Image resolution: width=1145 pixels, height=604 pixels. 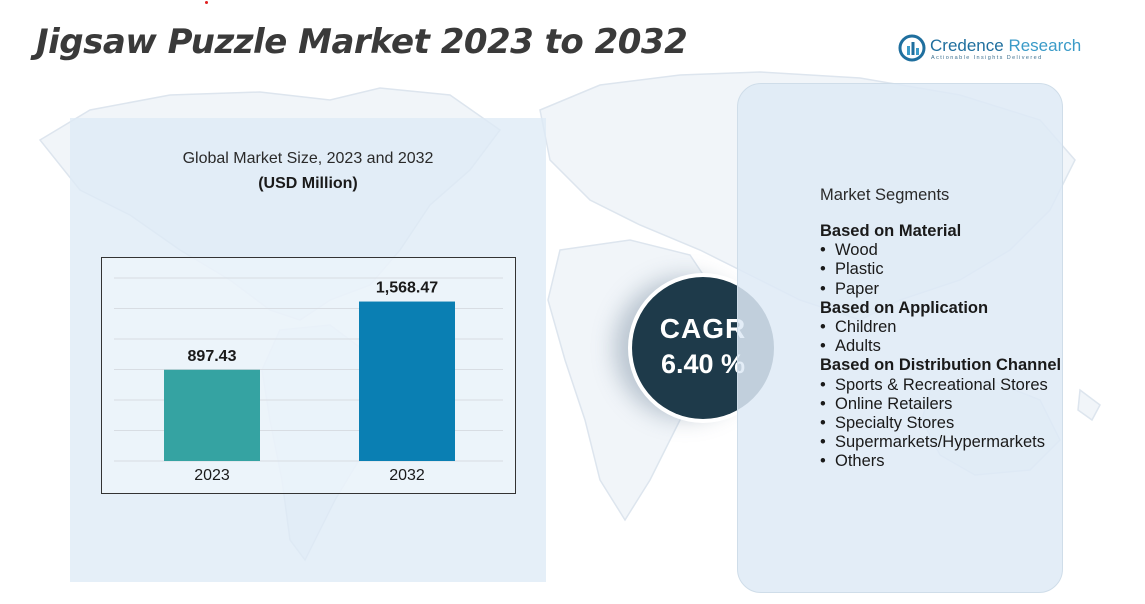 What do you see at coordinates (407, 288) in the screenshot?
I see `data-label-2032: 1,568.47` at bounding box center [407, 288].